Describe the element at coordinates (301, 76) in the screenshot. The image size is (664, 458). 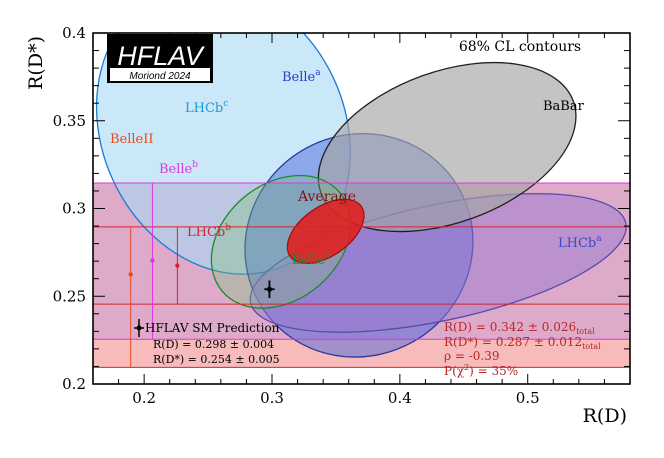
I see `label-belle-a: Bellea` at that location.